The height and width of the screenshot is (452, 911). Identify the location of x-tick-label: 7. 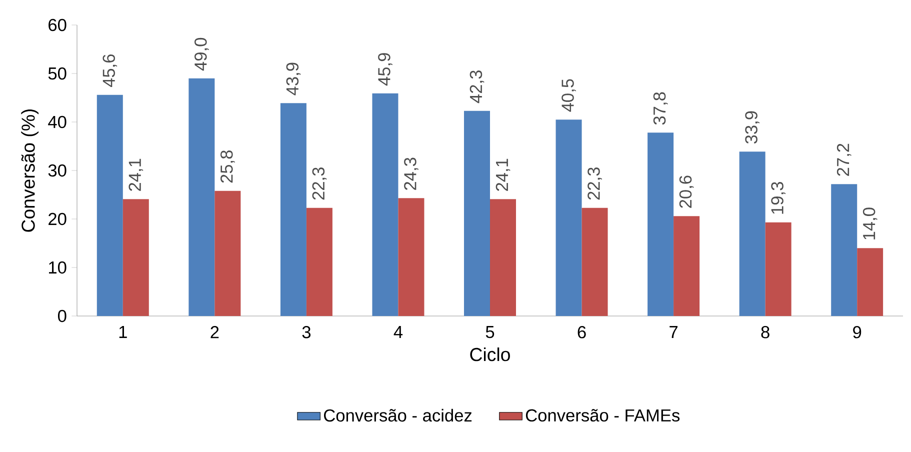
(674, 332).